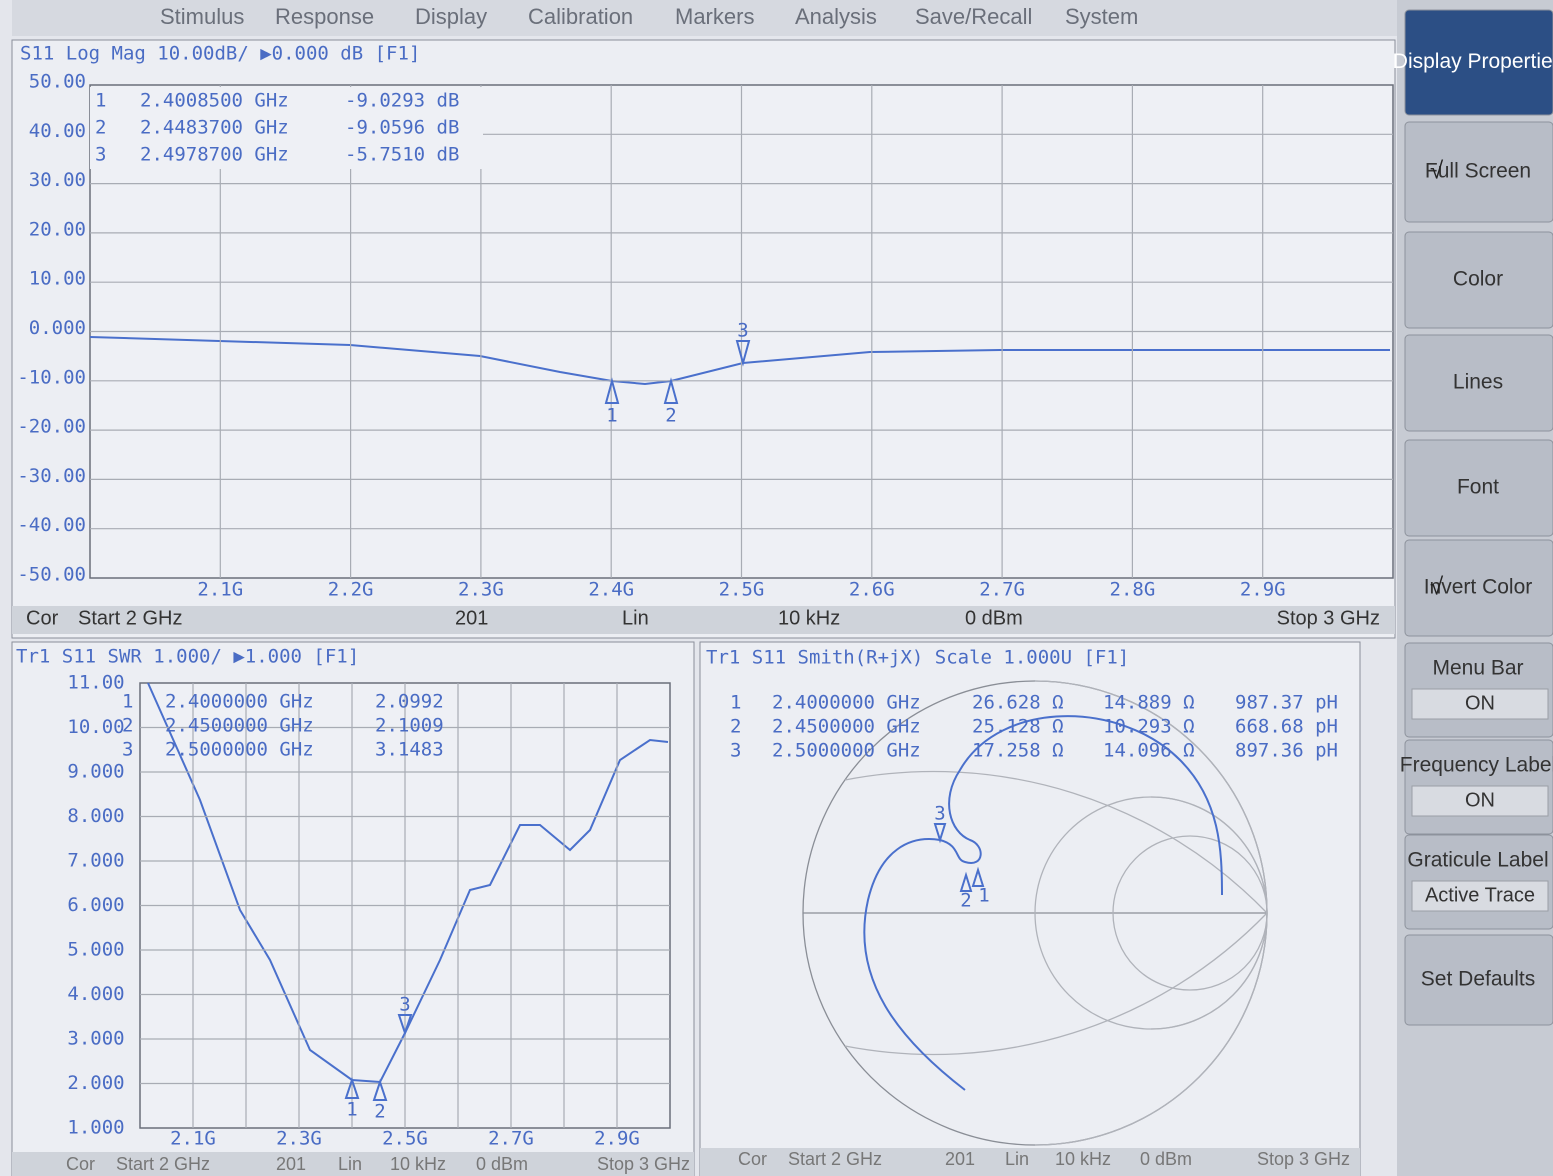 The width and height of the screenshot is (1553, 1176). Describe the element at coordinates (95, 861) in the screenshot. I see `y-label: 7.000` at that location.